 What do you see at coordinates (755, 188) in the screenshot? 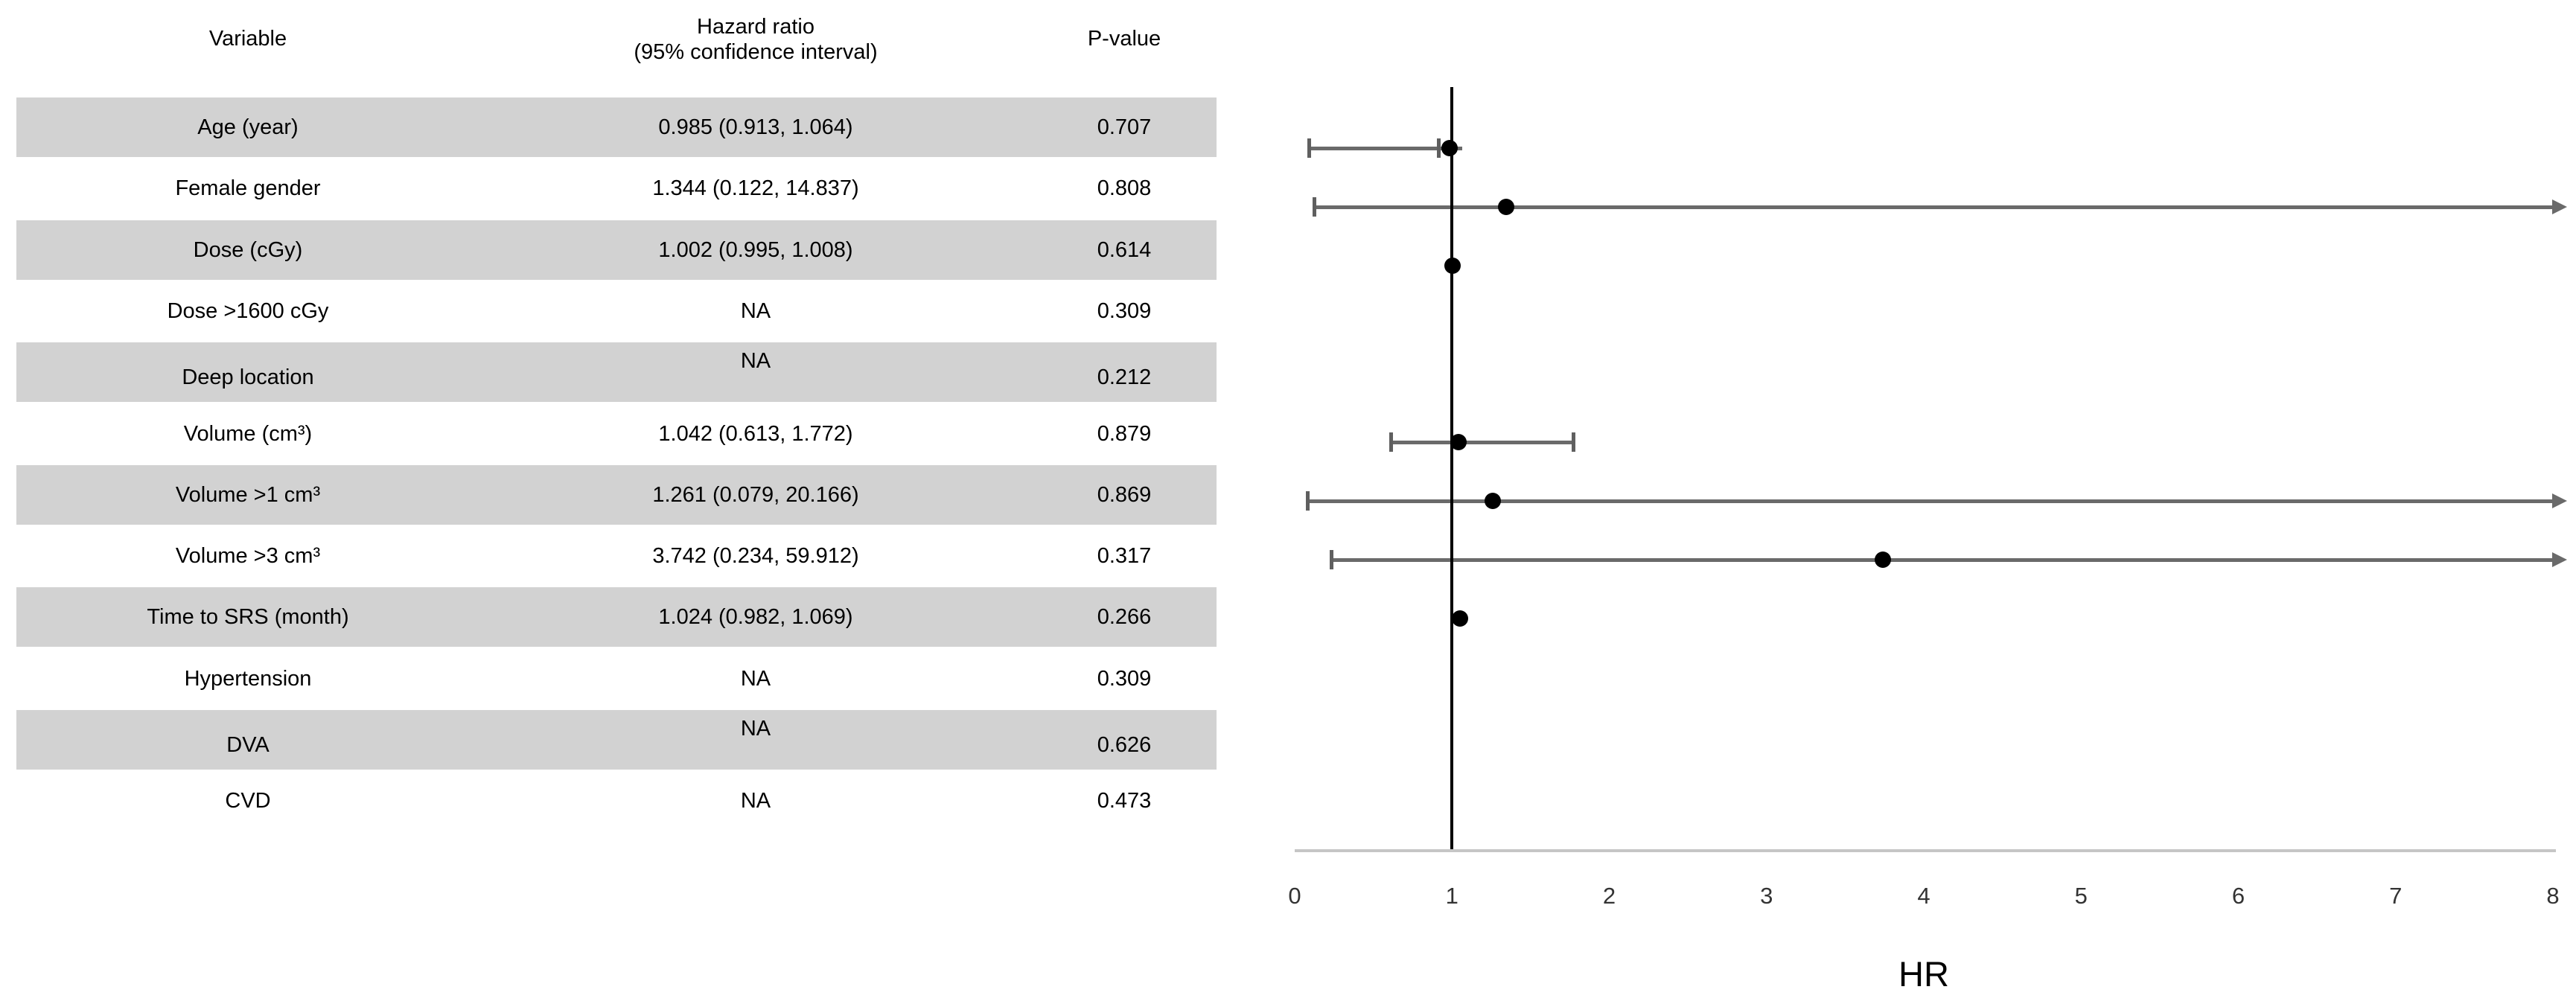
I see `row-hazard-ratio: 1.344 (0.122, 14.837)` at bounding box center [755, 188].